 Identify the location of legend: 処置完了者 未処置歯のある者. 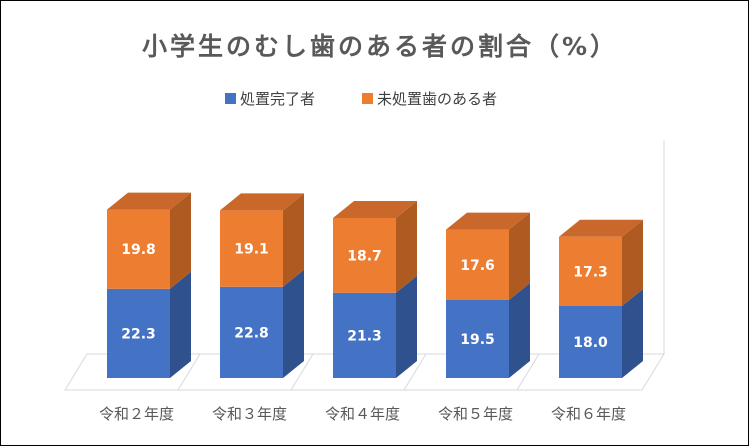
(361, 99).